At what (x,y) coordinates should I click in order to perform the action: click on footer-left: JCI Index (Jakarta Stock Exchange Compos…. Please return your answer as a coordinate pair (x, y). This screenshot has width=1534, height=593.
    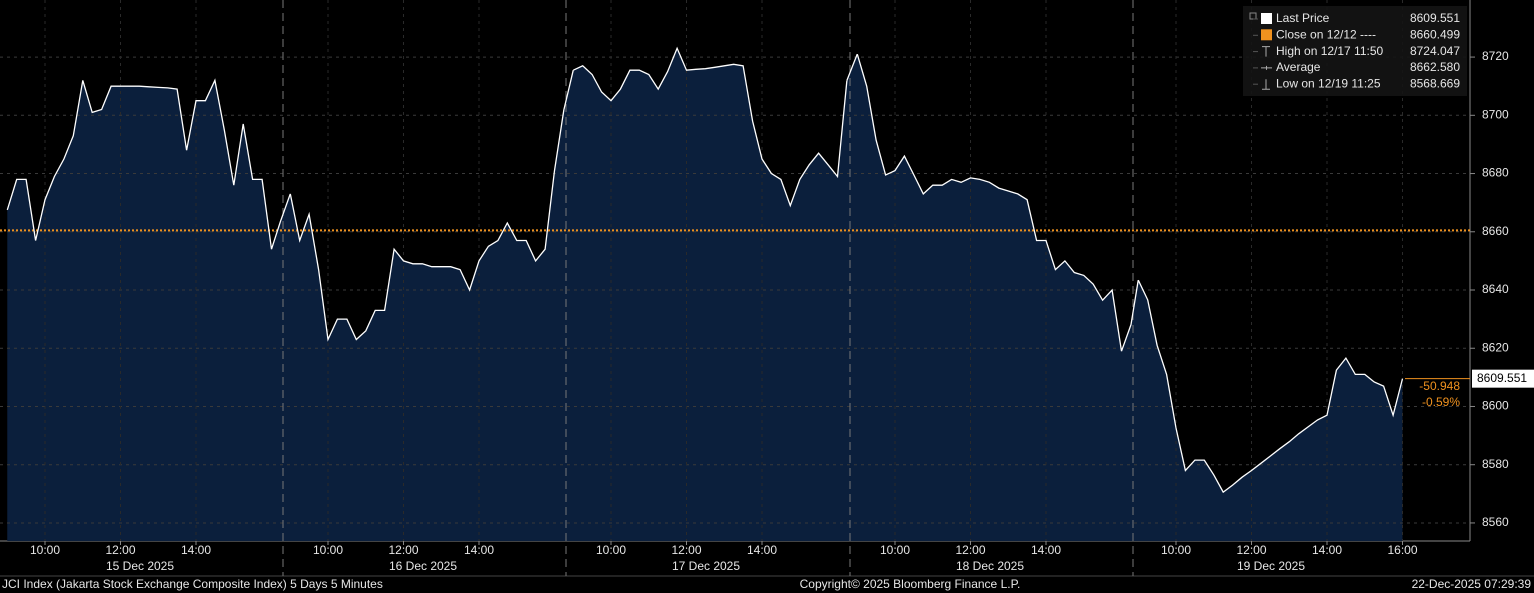
    Looking at the image, I should click on (192, 584).